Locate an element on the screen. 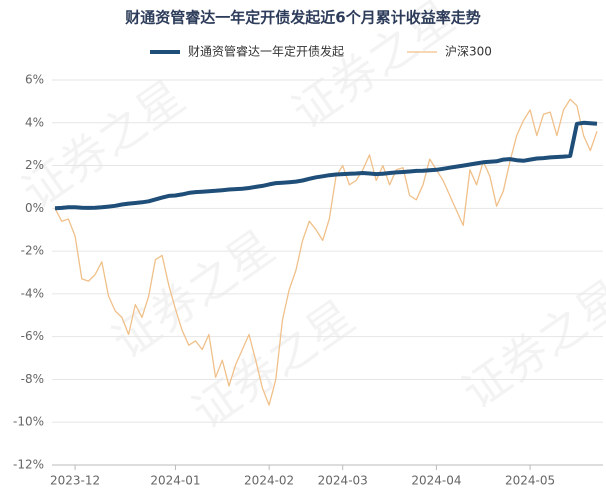 Image resolution: width=606 pixels, height=500 pixels. y-tick-label: 0% is located at coordinates (34, 208).